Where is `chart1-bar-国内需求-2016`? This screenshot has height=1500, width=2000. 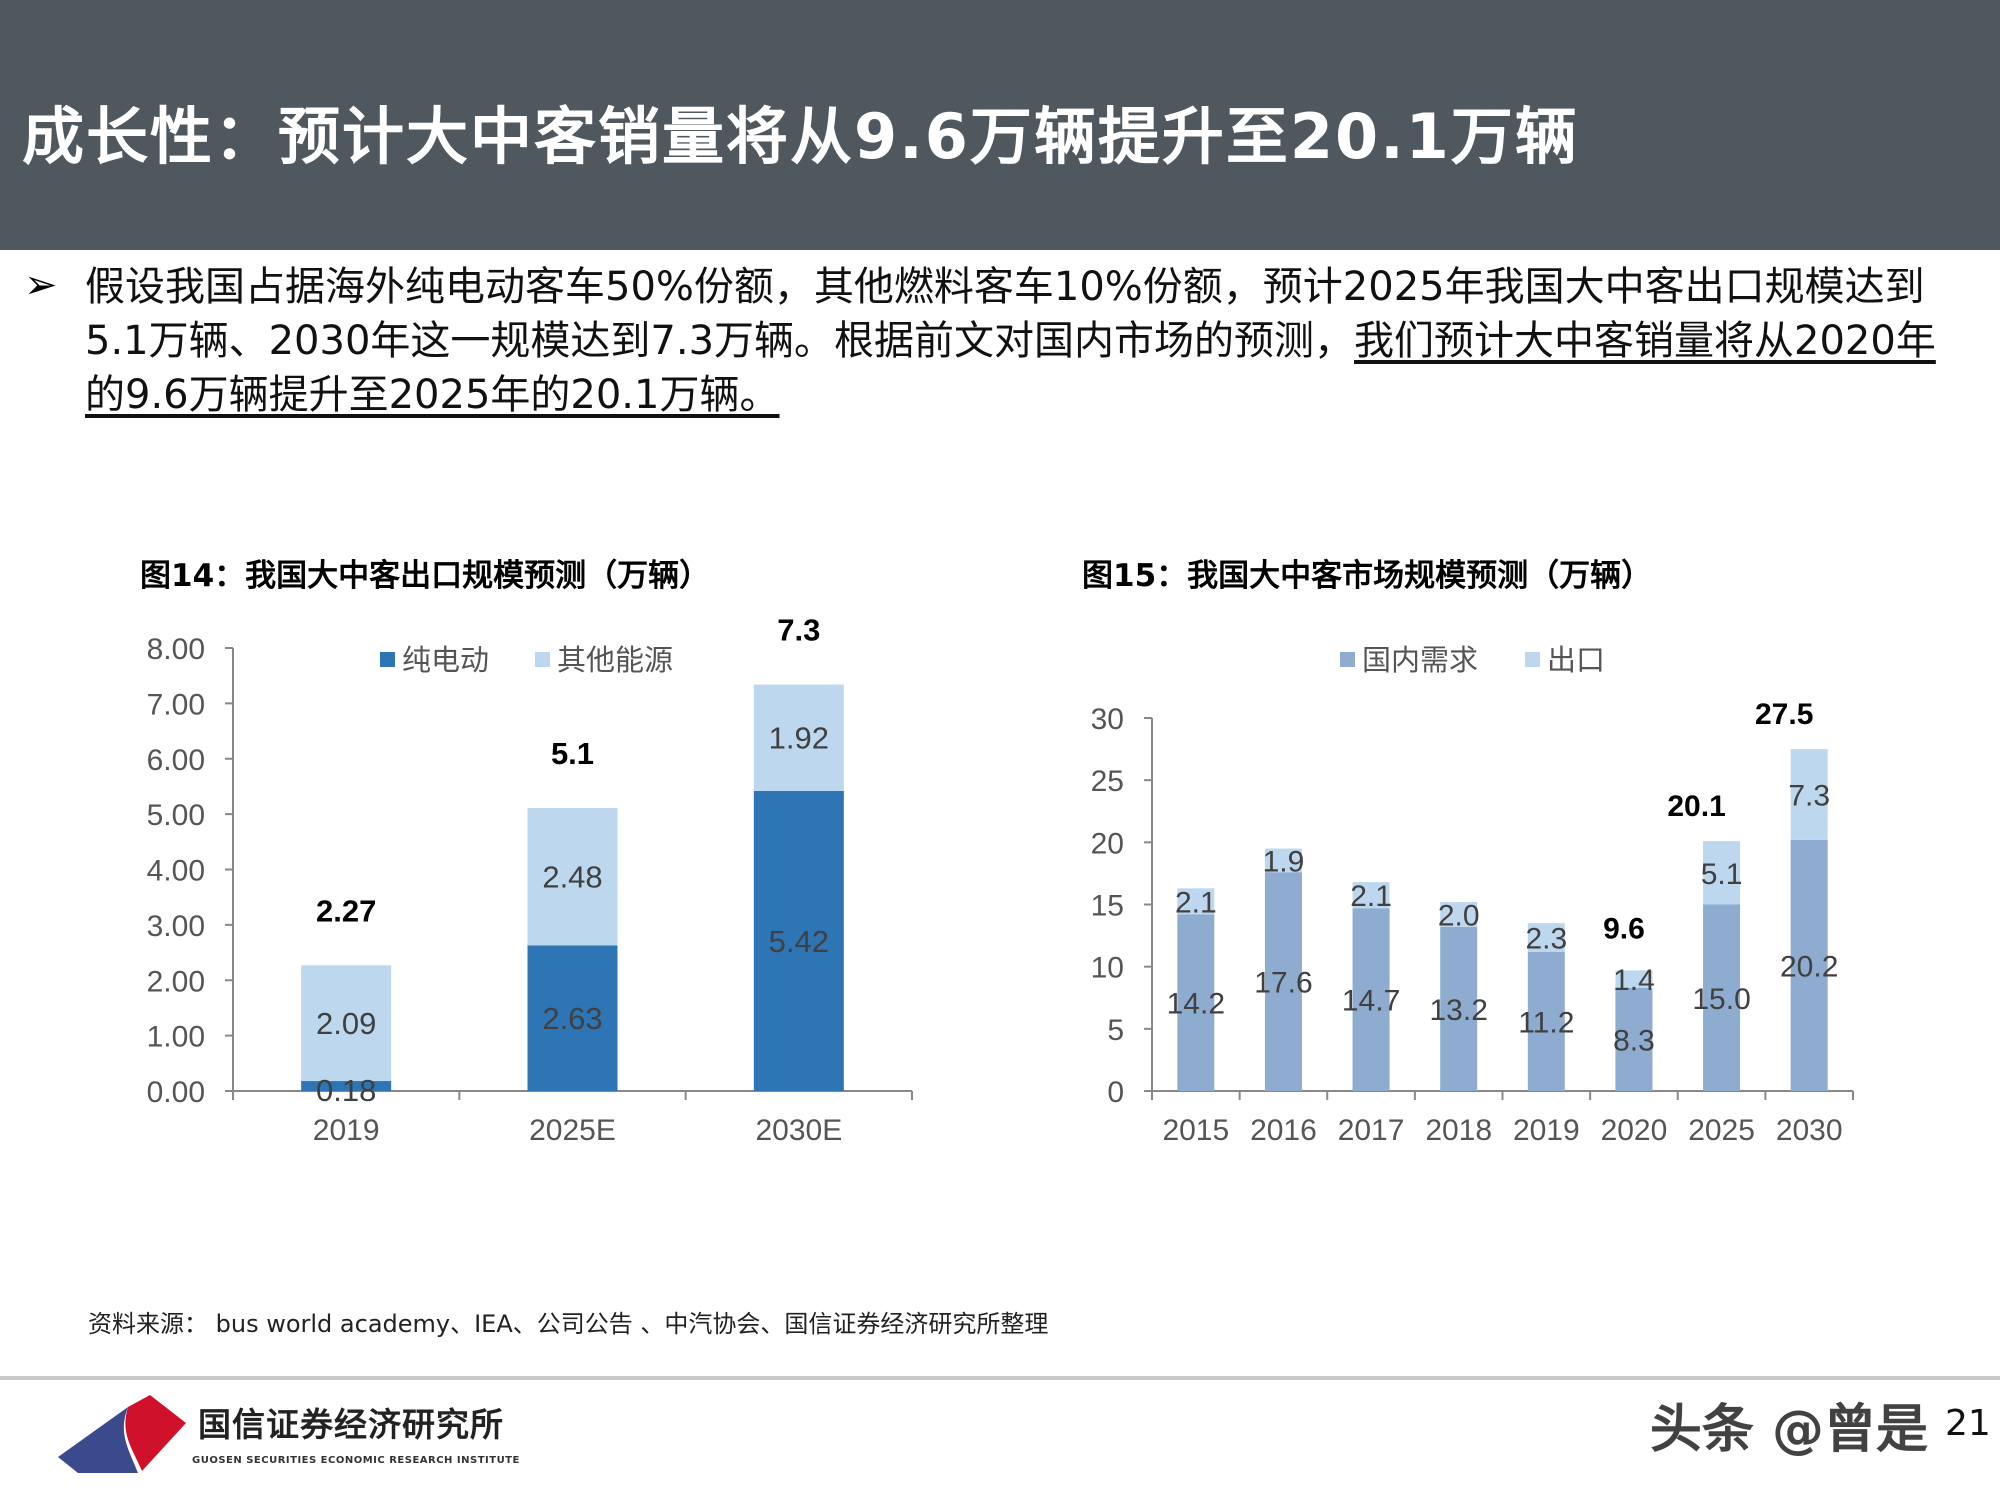 chart1-bar-国内需求-2016 is located at coordinates (1283, 981).